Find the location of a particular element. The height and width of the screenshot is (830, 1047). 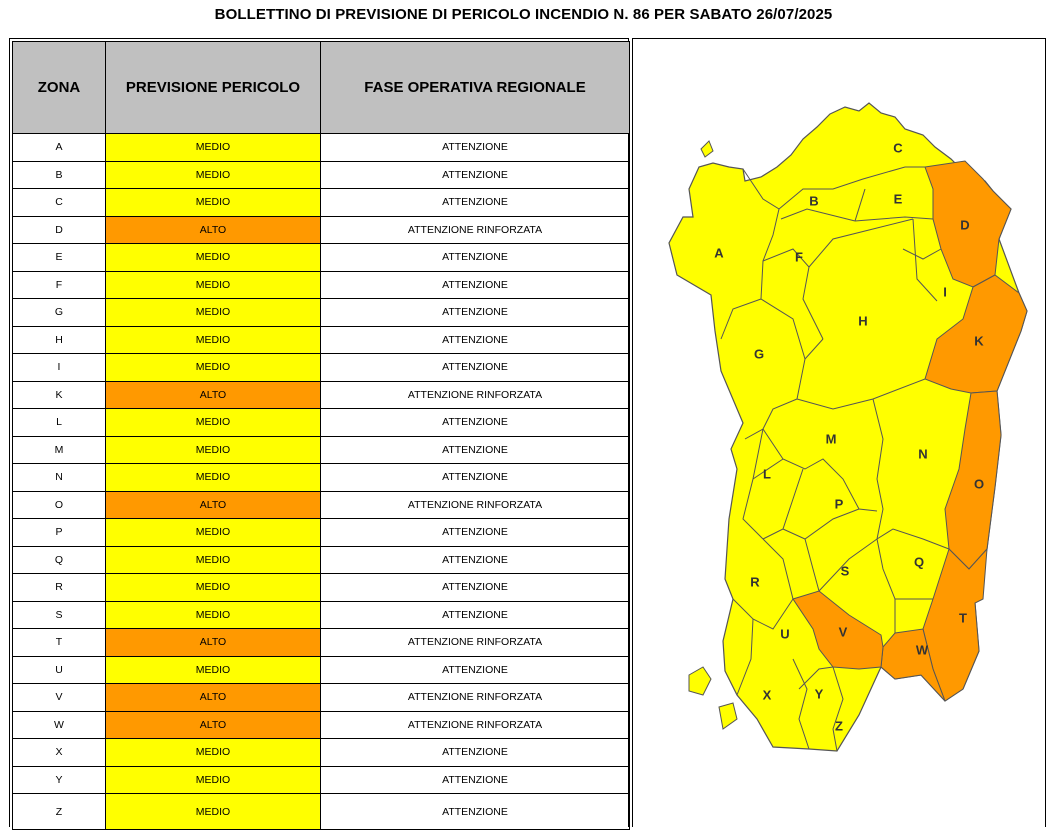

map-zone-label-e: E is located at coordinates (898, 198).